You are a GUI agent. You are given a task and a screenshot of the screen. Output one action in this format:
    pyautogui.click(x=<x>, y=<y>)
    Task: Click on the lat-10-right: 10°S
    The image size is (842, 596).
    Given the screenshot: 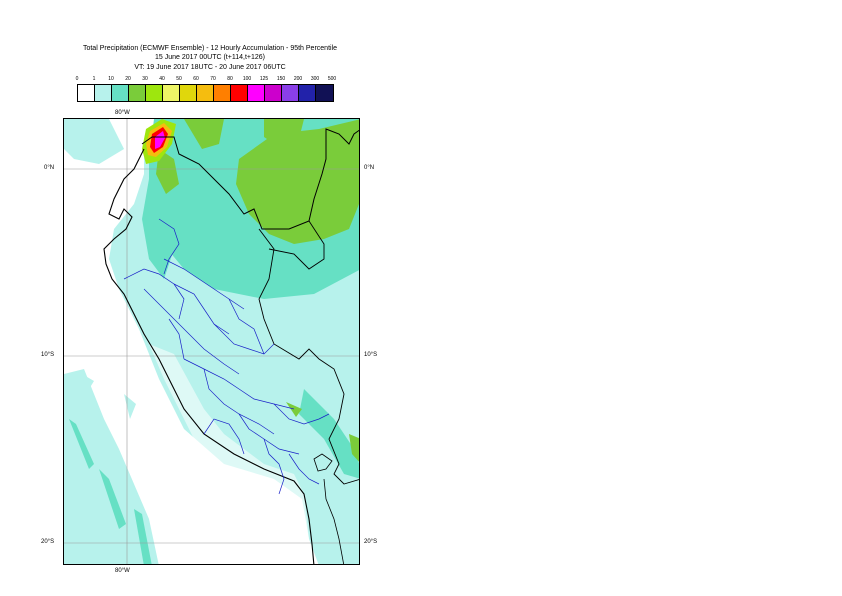 What is the action you would take?
    pyautogui.click(x=371, y=355)
    